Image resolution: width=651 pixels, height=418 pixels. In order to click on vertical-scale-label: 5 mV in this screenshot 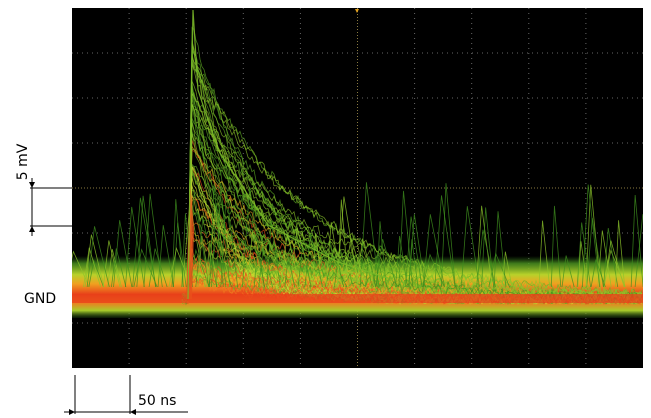, I will do `click(23, 161)`.